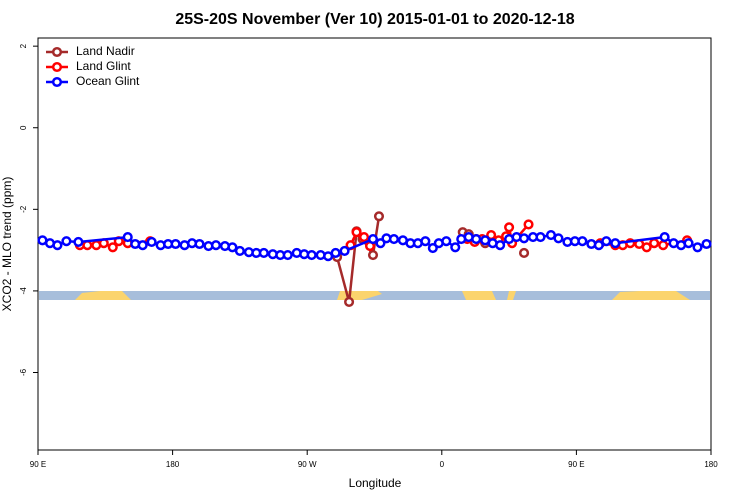 This screenshot has height=500, width=750. What do you see at coordinates (7, 244) in the screenshot?
I see `y-axis-label: XCO2 - MLO trend (ppm)` at bounding box center [7, 244].